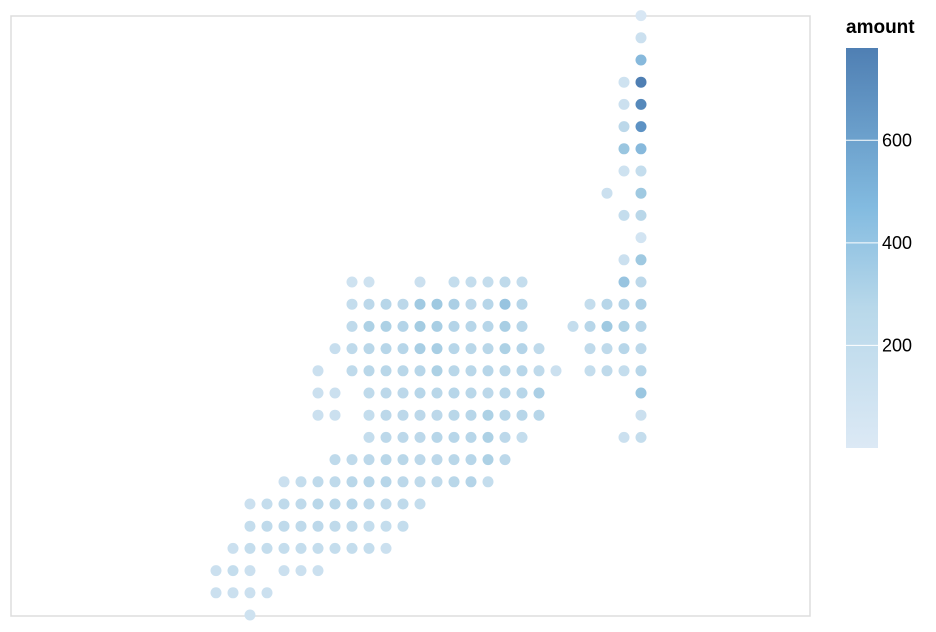  What do you see at coordinates (879, 242) in the screenshot?
I see `legend-ticks: 200 400 600` at bounding box center [879, 242].